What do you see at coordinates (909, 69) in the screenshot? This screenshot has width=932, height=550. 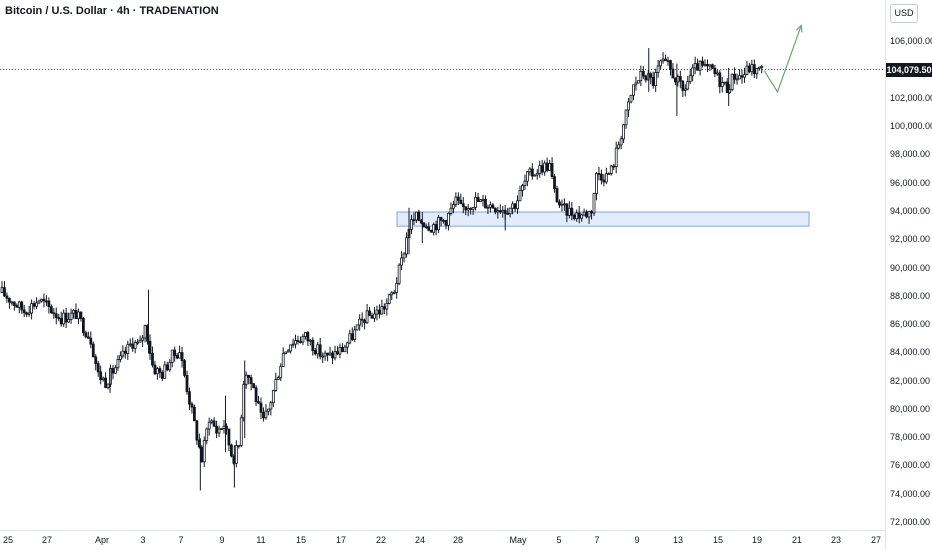 I see `current-price-label: 104,079.50` at bounding box center [909, 69].